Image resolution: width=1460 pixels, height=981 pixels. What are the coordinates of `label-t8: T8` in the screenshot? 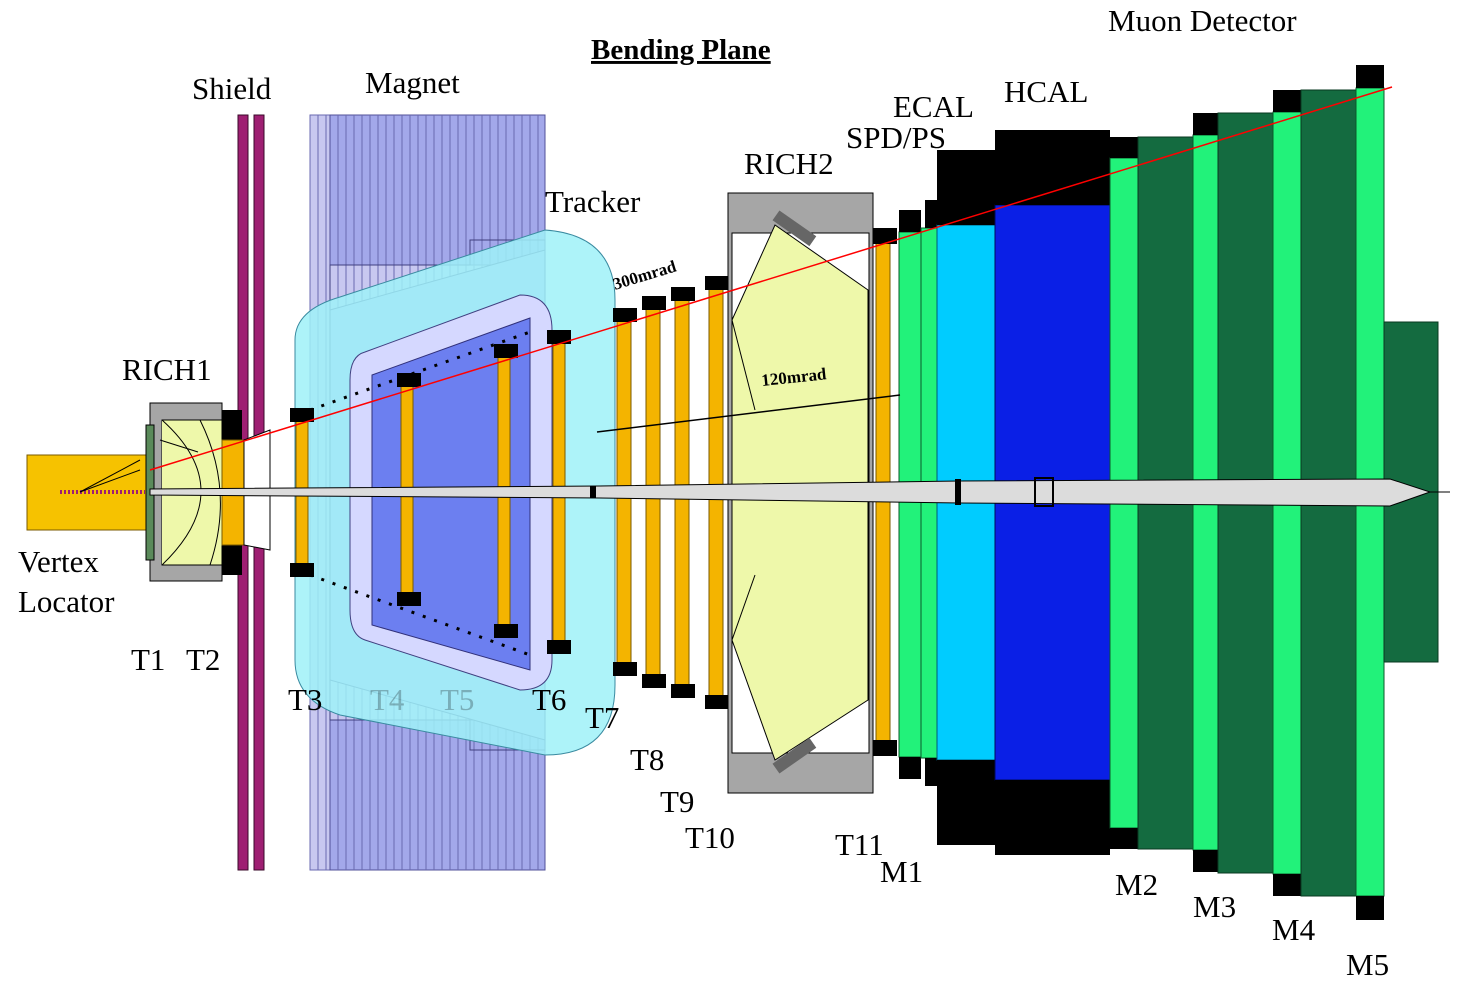 It's located at (647, 759).